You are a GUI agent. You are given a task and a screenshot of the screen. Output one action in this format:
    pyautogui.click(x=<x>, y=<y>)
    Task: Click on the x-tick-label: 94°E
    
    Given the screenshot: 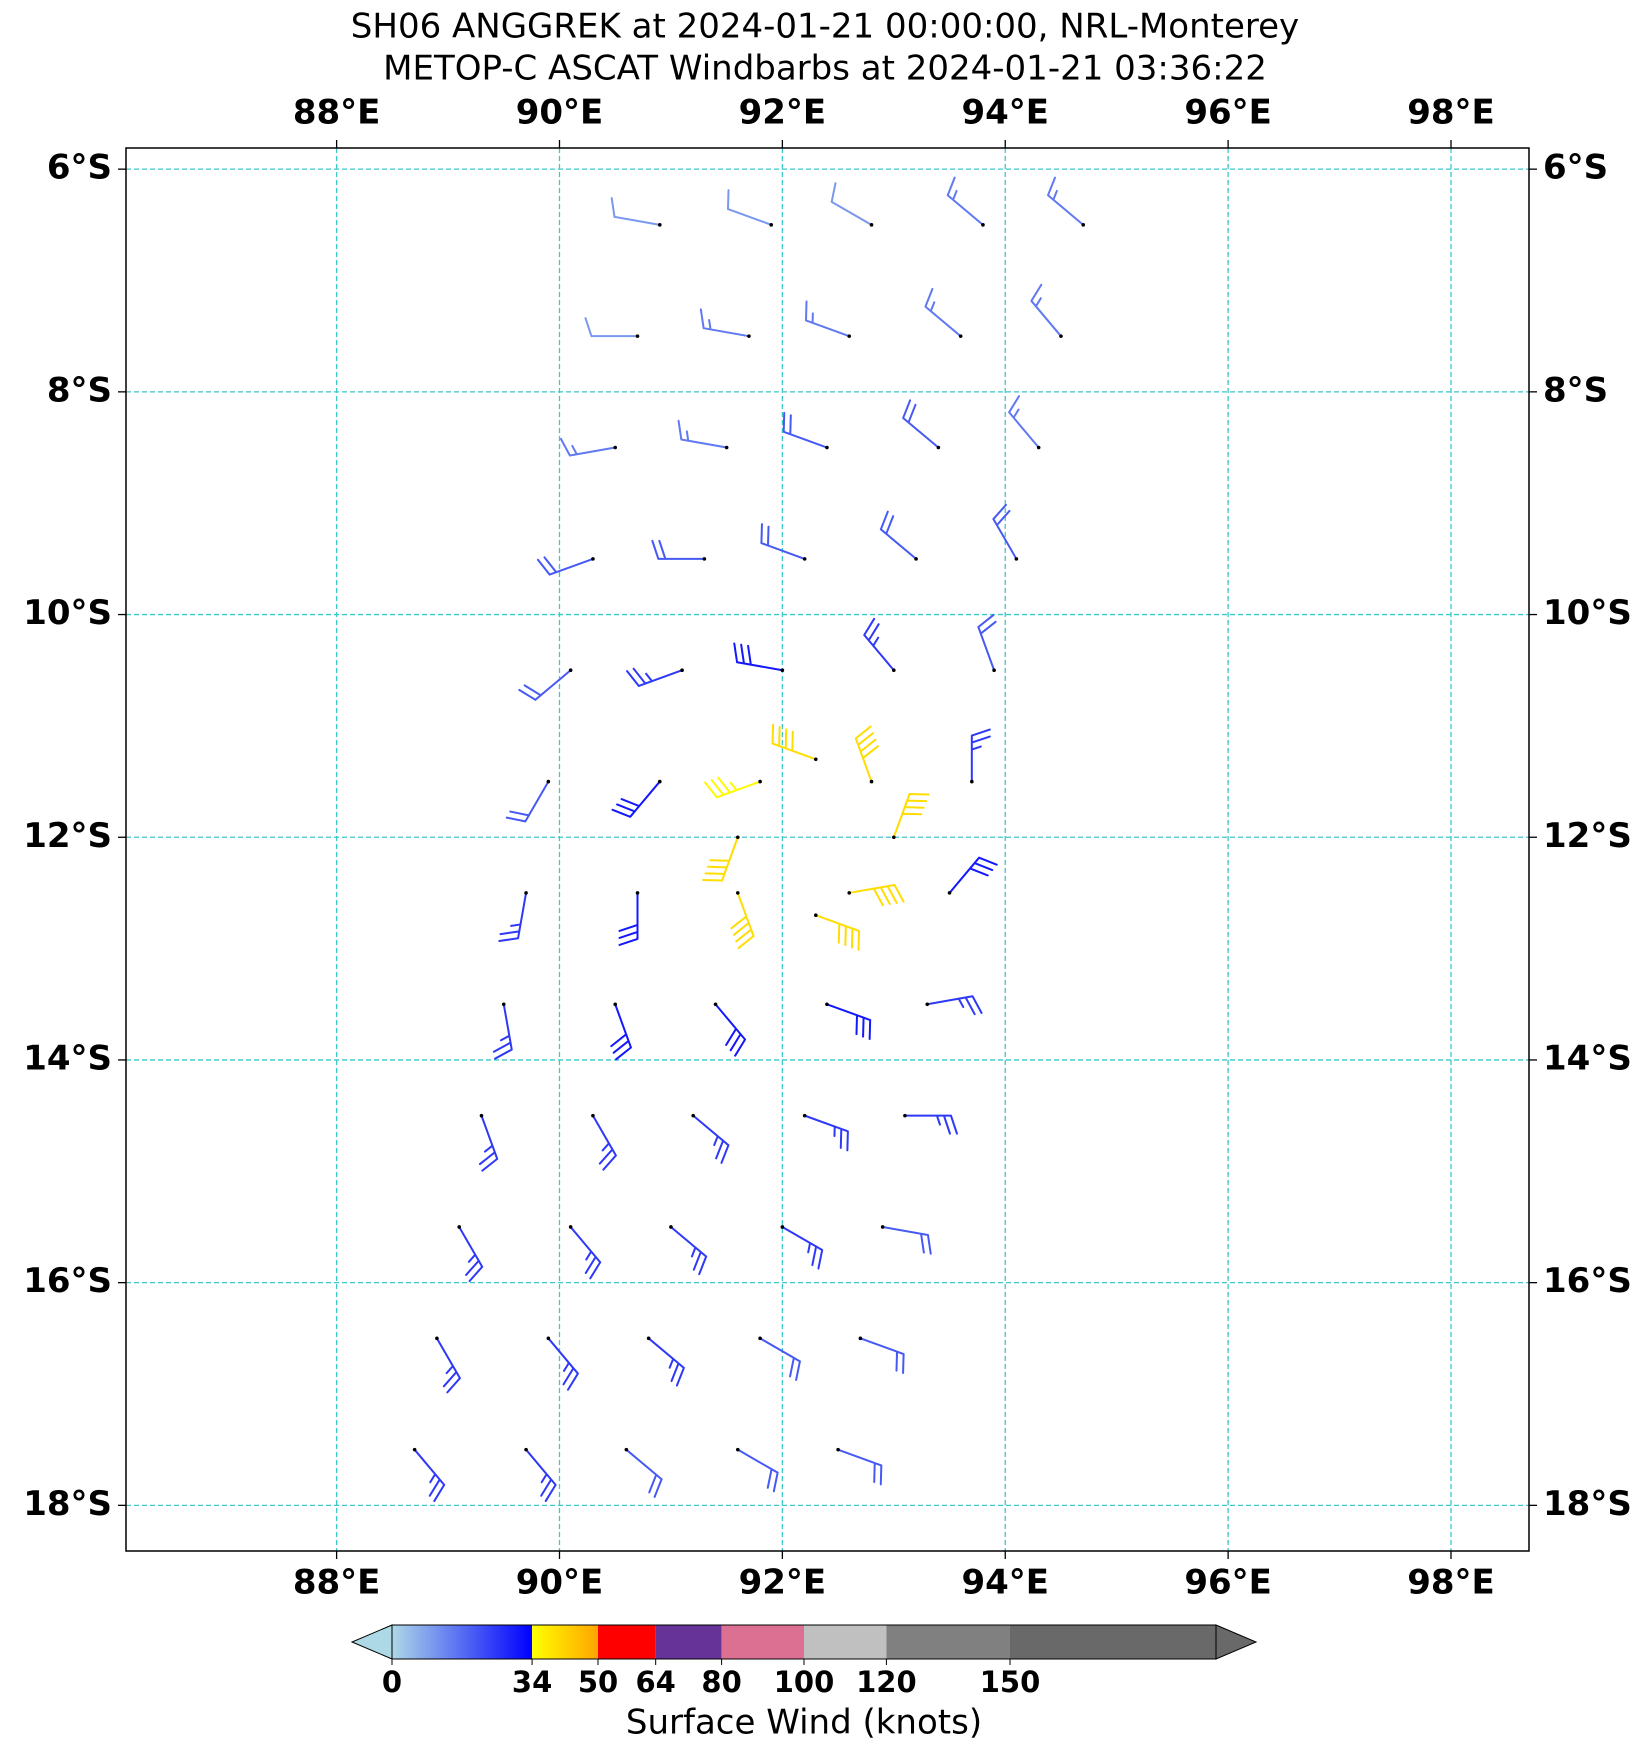 What is the action you would take?
    pyautogui.click(x=1005, y=113)
    